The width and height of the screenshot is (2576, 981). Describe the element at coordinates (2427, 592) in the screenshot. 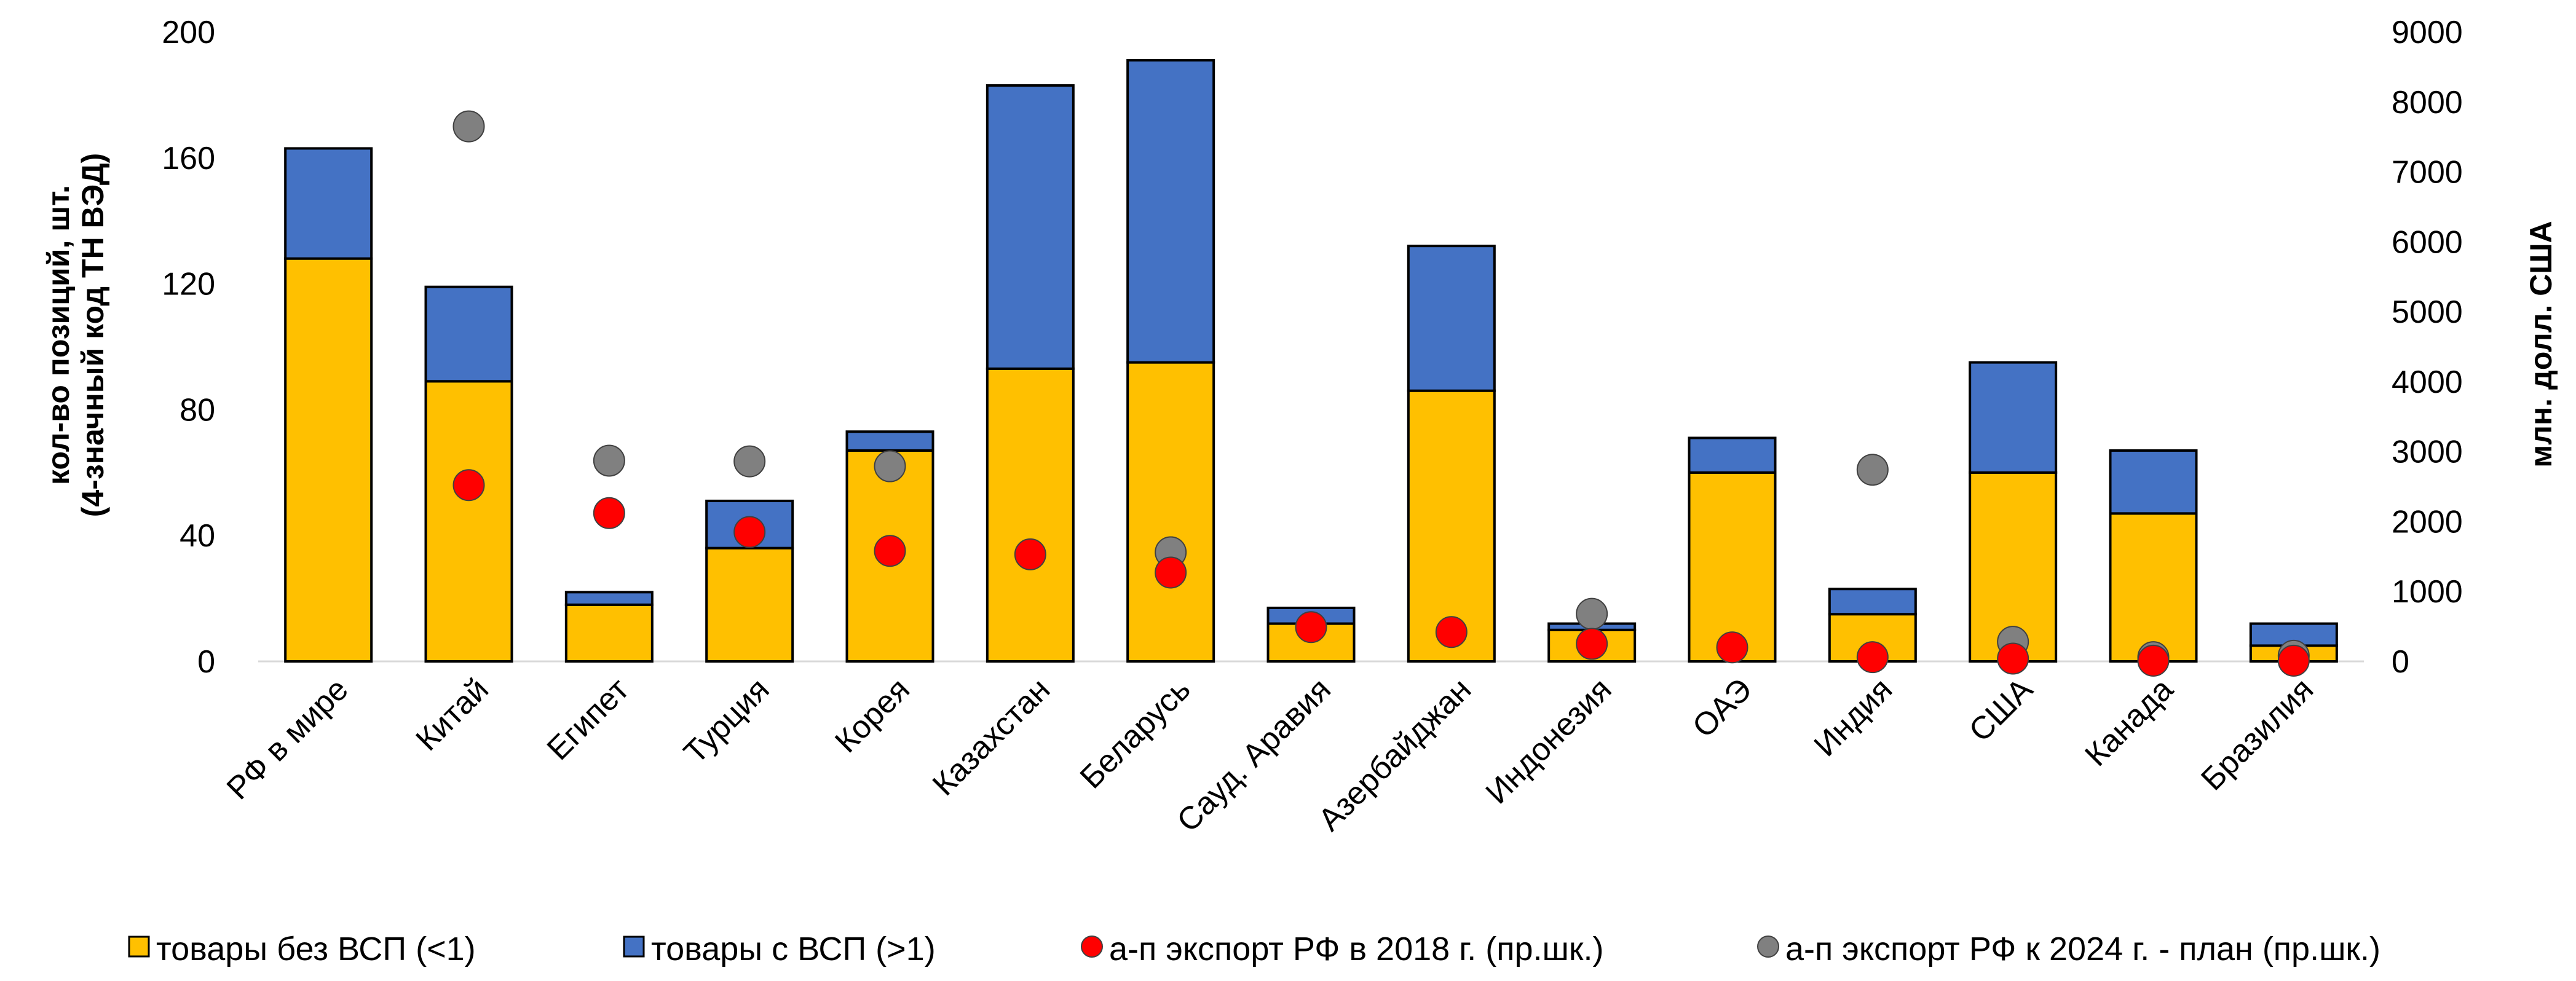

I see `y-right-tick-label: 1000` at that location.